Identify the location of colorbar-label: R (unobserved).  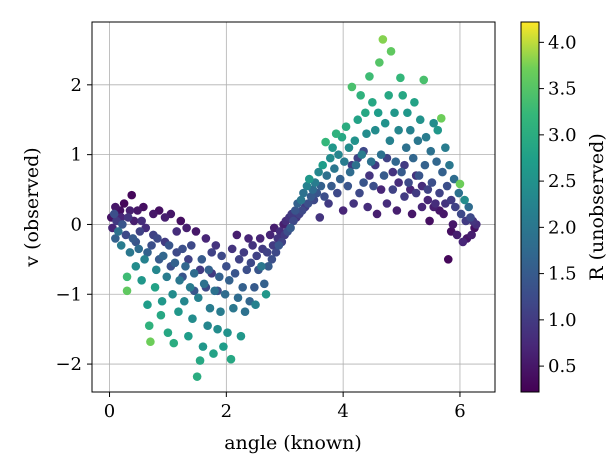
(597, 206).